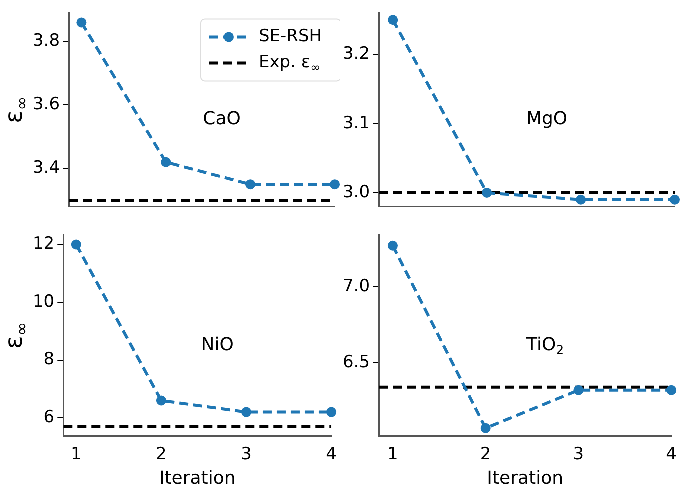  I want to click on annotation: CaO, so click(222, 119).